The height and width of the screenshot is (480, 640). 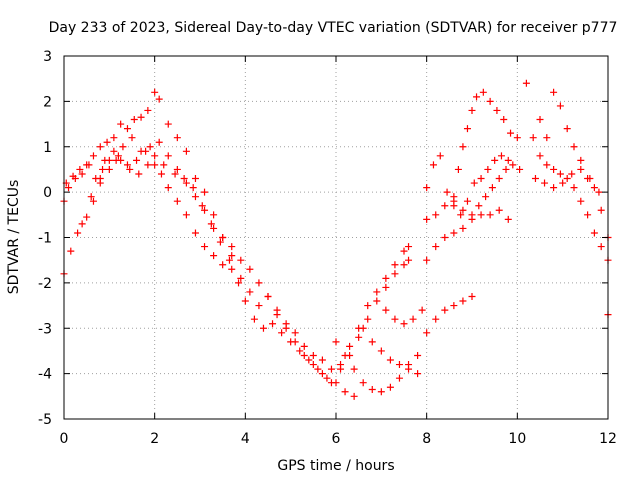 What do you see at coordinates (336, 439) in the screenshot?
I see `x-tick-label: 6` at bounding box center [336, 439].